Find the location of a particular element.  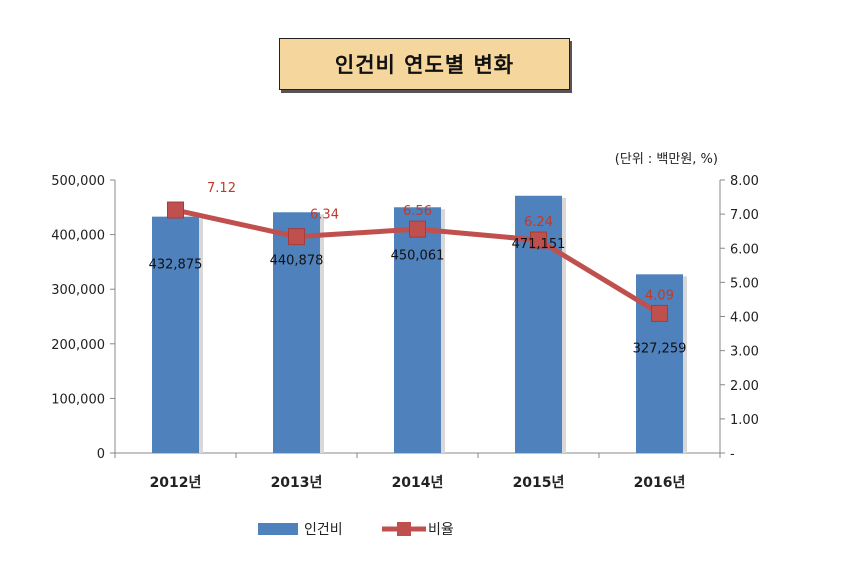

bar-value-label: 327,259 is located at coordinates (660, 348).